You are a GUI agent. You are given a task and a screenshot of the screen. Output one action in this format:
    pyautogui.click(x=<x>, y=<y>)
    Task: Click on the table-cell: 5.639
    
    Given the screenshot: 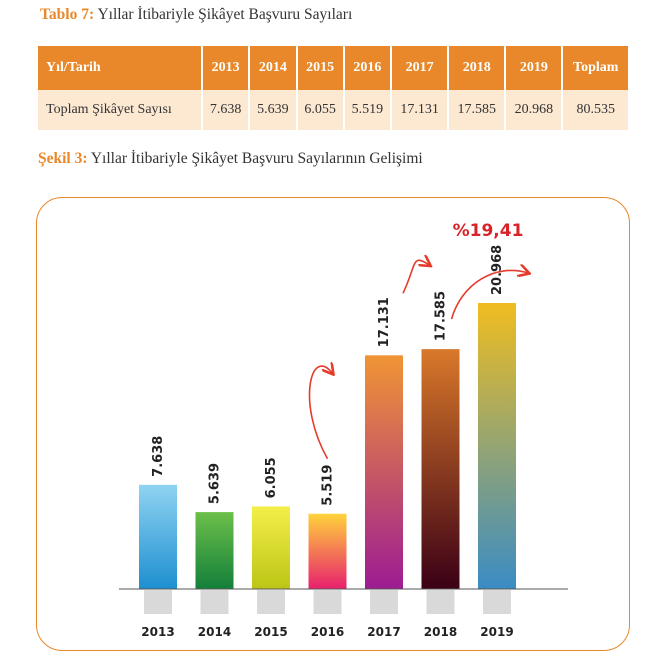 What is the action you would take?
    pyautogui.click(x=273, y=110)
    